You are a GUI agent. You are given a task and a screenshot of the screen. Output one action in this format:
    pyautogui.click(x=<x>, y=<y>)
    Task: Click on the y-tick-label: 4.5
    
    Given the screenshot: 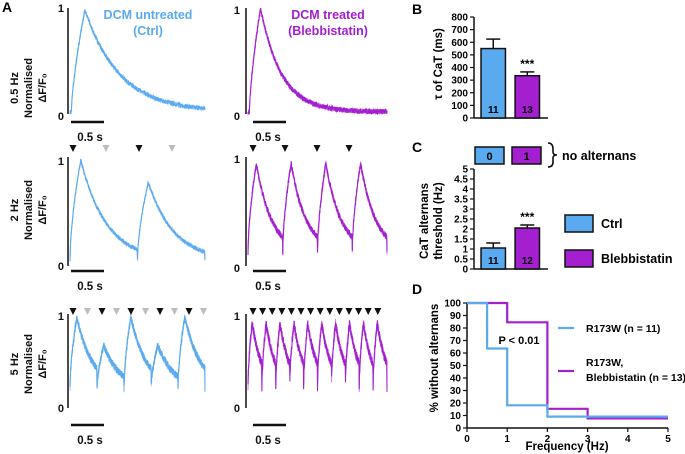 What is the action you would take?
    pyautogui.click(x=461, y=180)
    